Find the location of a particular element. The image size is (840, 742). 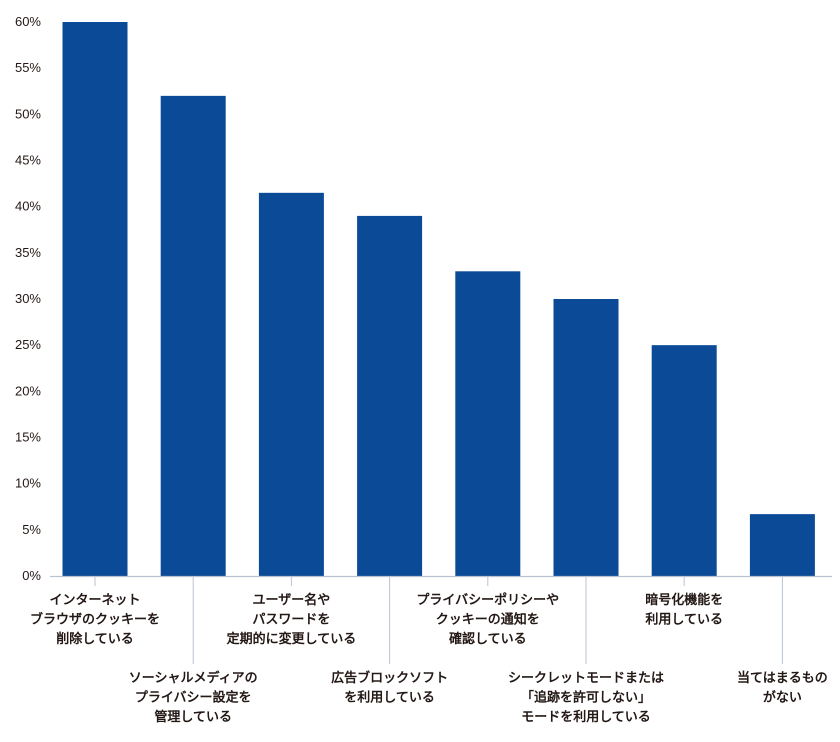

category-label-line: ブラウザのクッキーを is located at coordinates (95, 620).